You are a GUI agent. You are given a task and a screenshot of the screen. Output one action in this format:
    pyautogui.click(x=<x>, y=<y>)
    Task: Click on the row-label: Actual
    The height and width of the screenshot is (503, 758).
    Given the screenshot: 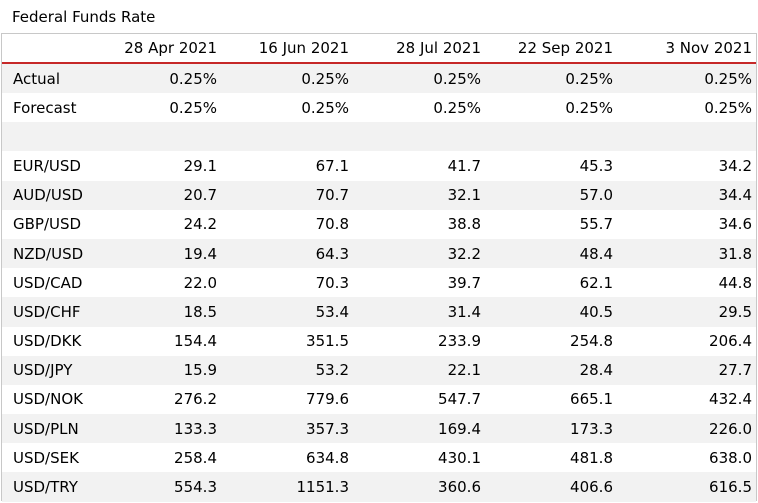 What is the action you would take?
    pyautogui.click(x=51, y=78)
    